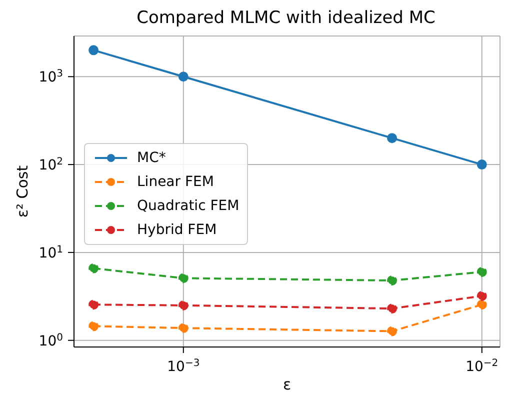 This screenshot has width=512, height=405. I want to click on y-tick-label: 10$^{2}$, so click(50, 165).